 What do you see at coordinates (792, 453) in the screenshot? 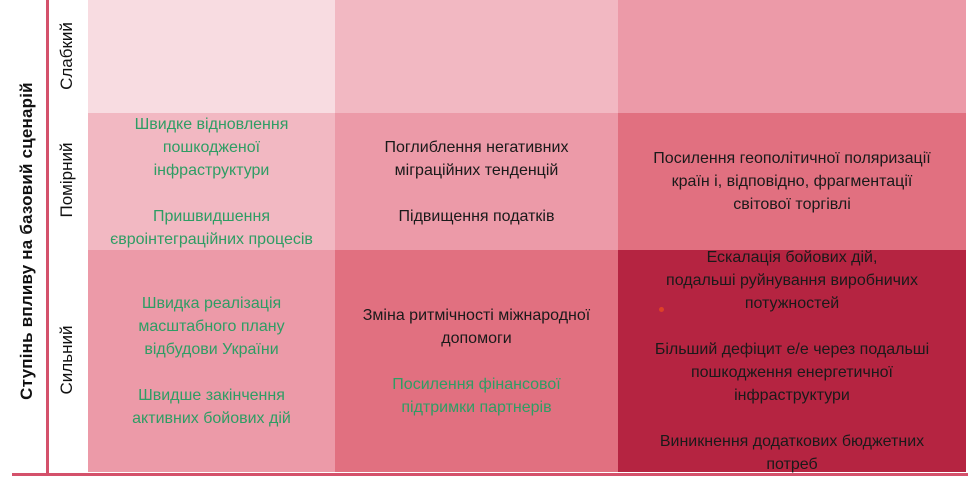
I see `matrix-item: Виникнення додаткових бюджетних потреб` at bounding box center [792, 453].